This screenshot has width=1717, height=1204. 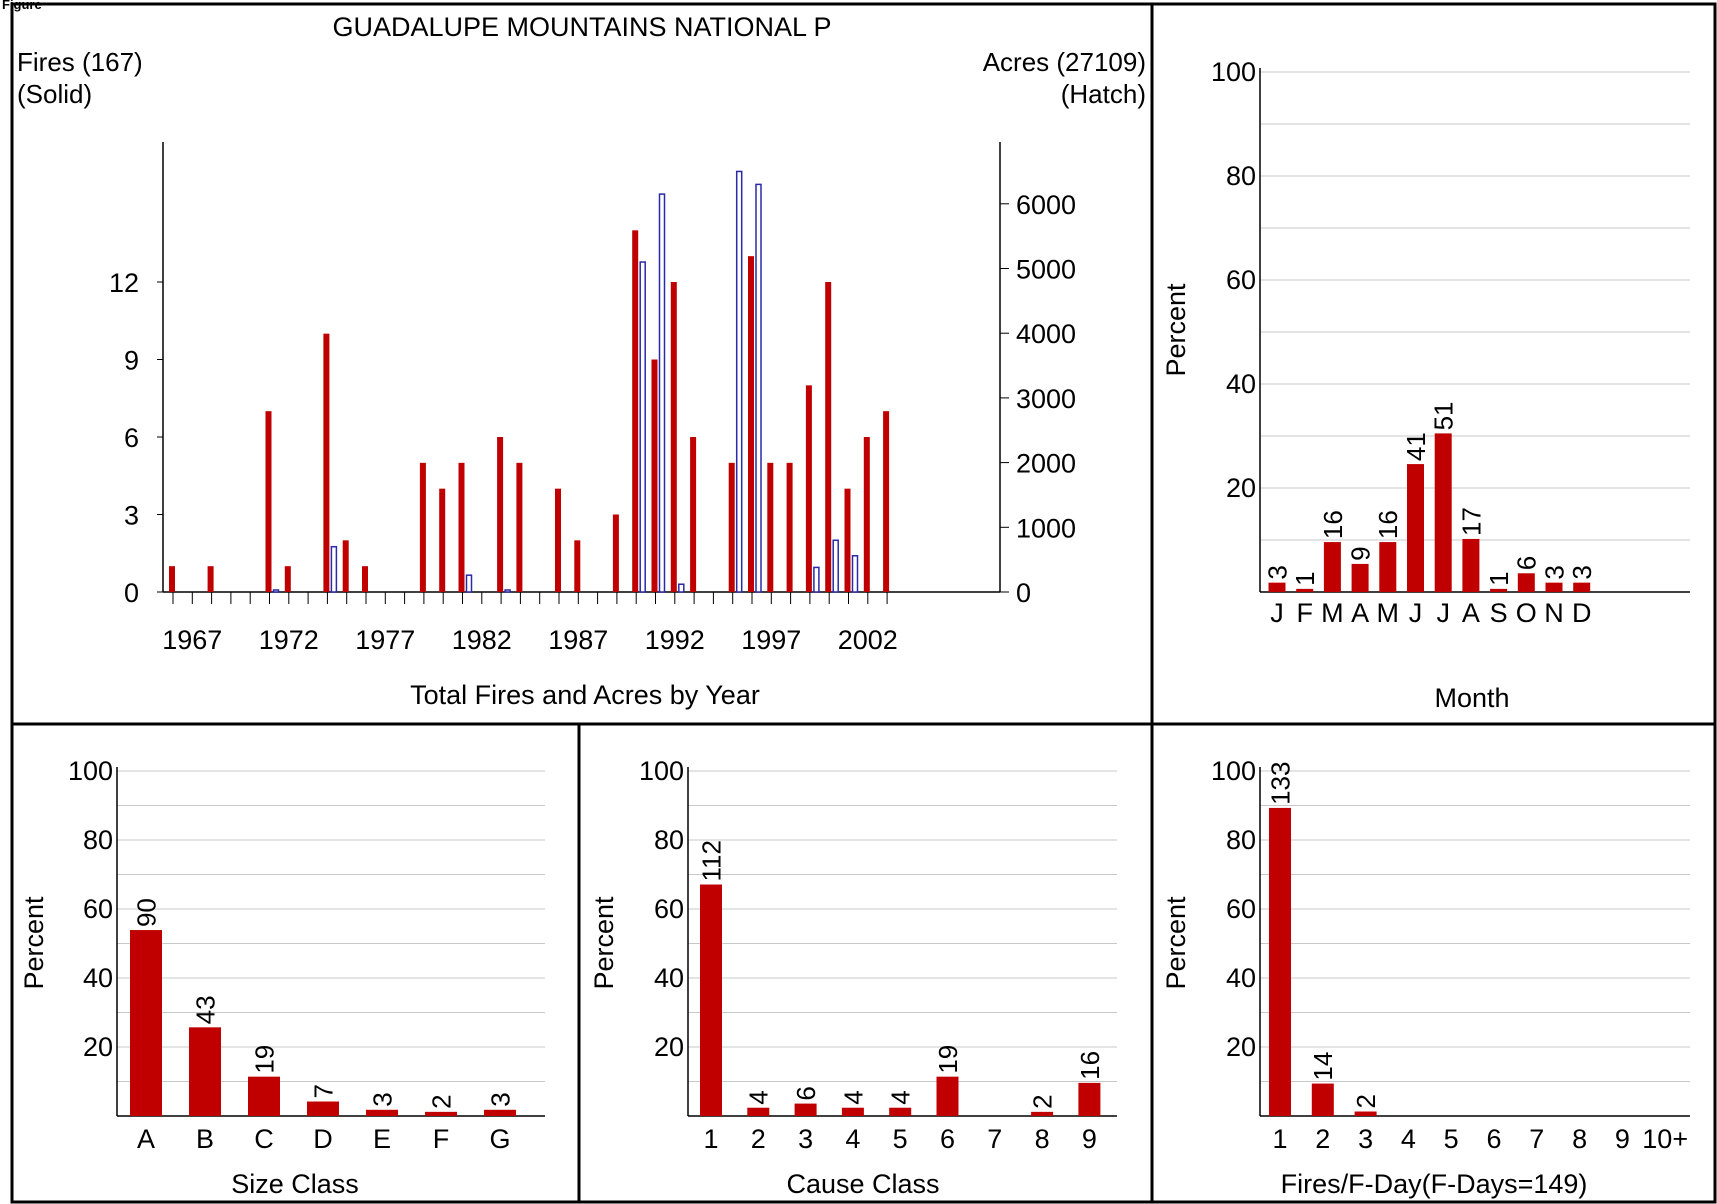 What do you see at coordinates (80, 62) in the screenshot?
I see `fires-axis-label: Fires (167)` at bounding box center [80, 62].